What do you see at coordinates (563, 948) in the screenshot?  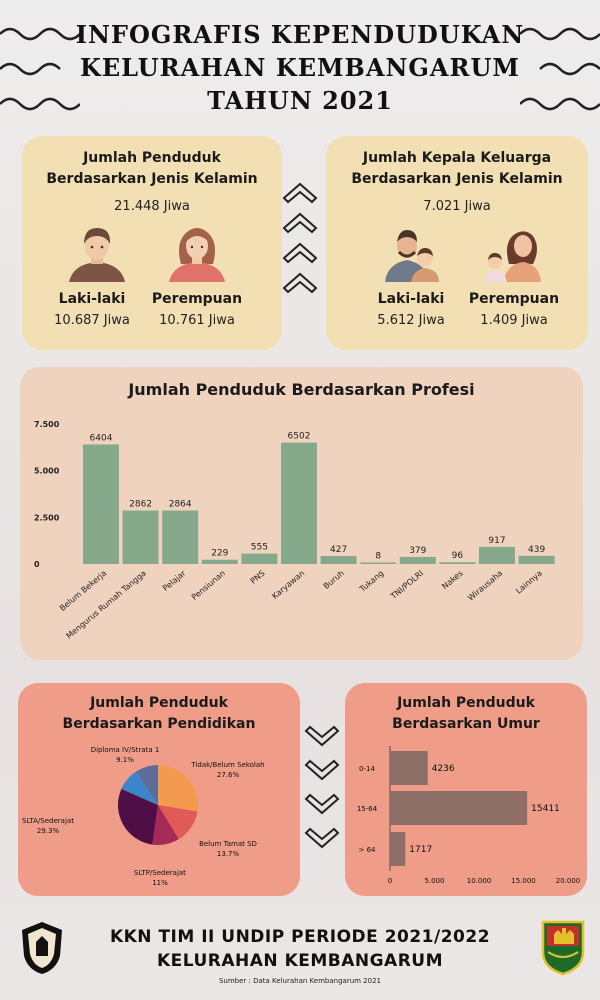 I see `city-emblem-logo` at bounding box center [563, 948].